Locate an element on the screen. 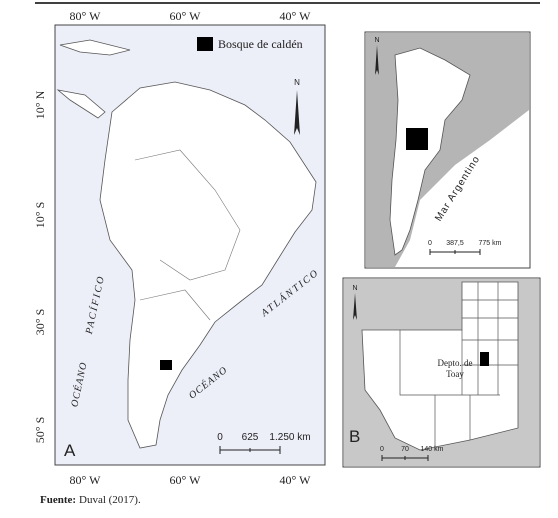 This screenshot has height=518, width=558. scale-label: 140 km is located at coordinates (432, 449).